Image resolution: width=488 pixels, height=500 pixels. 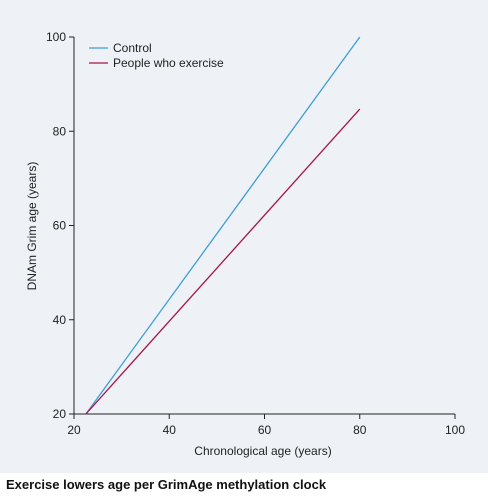 I want to click on x-axis-label: Chronological age (years), so click(x=262, y=451).